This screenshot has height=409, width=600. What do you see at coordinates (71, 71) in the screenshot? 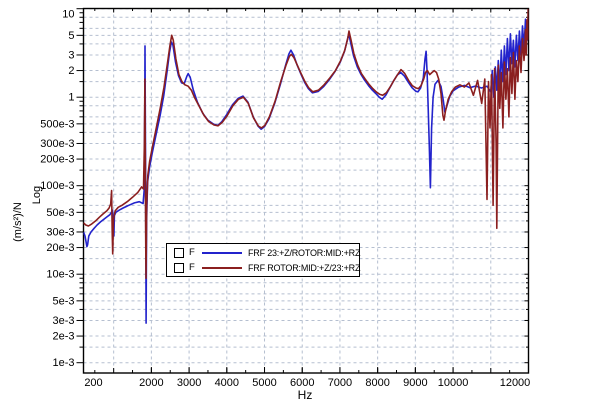
I see `y-tick-label: 2` at bounding box center [71, 71].